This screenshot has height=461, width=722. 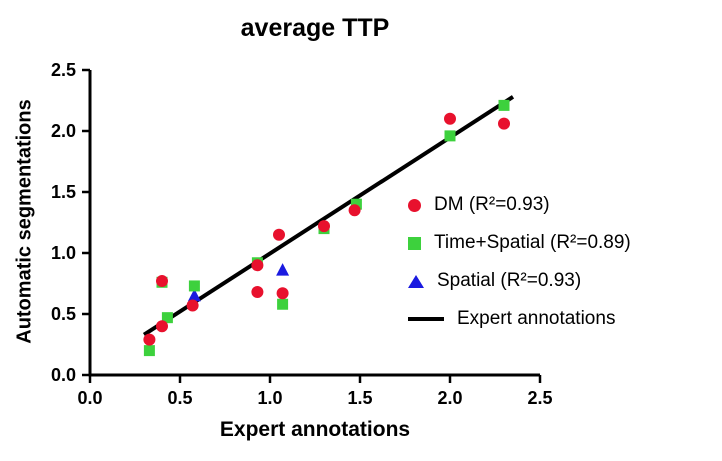 I want to click on x-tick-label: 1.0, so click(x=269, y=398).